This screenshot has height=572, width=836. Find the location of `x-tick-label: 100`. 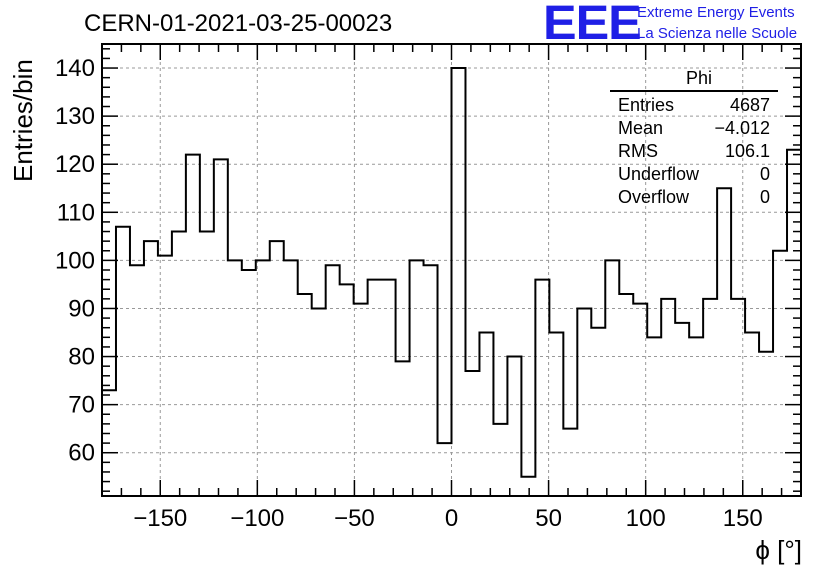

x-tick-label: 100 is located at coordinates (646, 518).